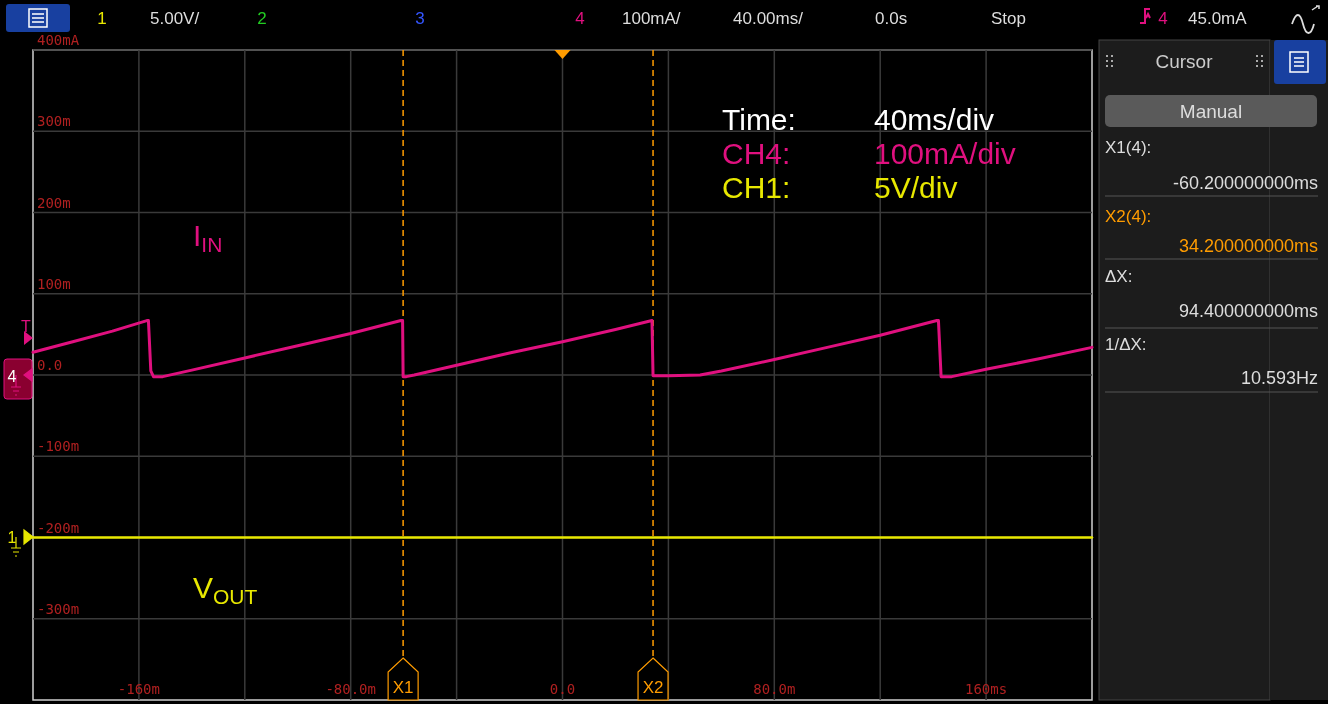 This screenshot has height=704, width=1328. What do you see at coordinates (759, 119) in the screenshot?
I see `annotation: Time:` at bounding box center [759, 119].